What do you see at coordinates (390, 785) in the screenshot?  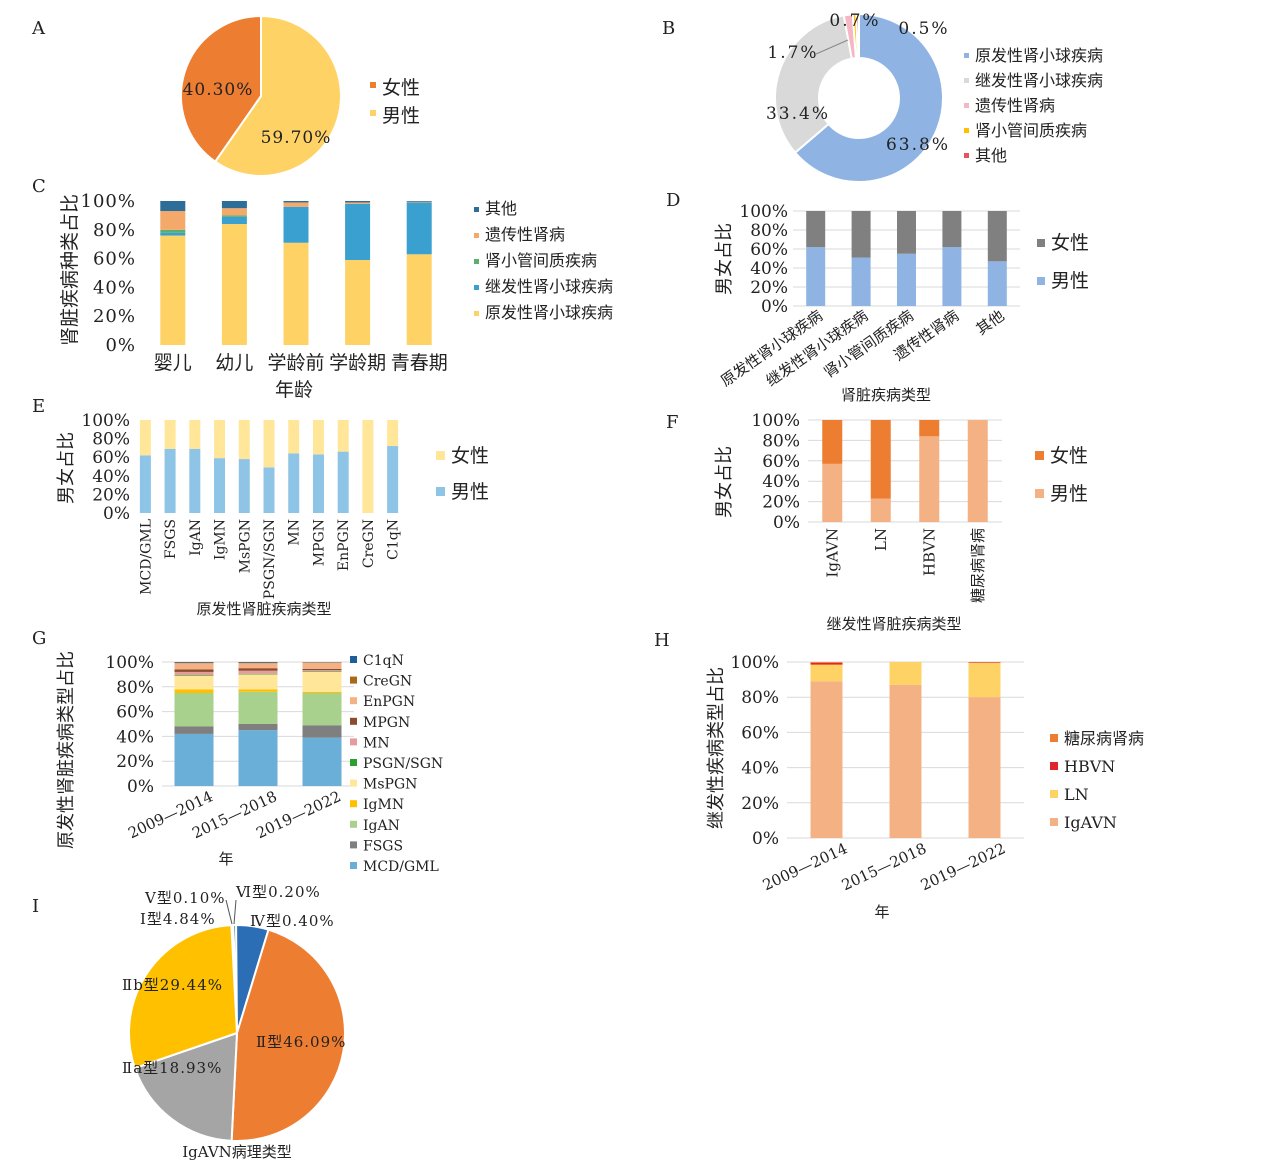 I see `legend-label: MsPGN` at bounding box center [390, 785].